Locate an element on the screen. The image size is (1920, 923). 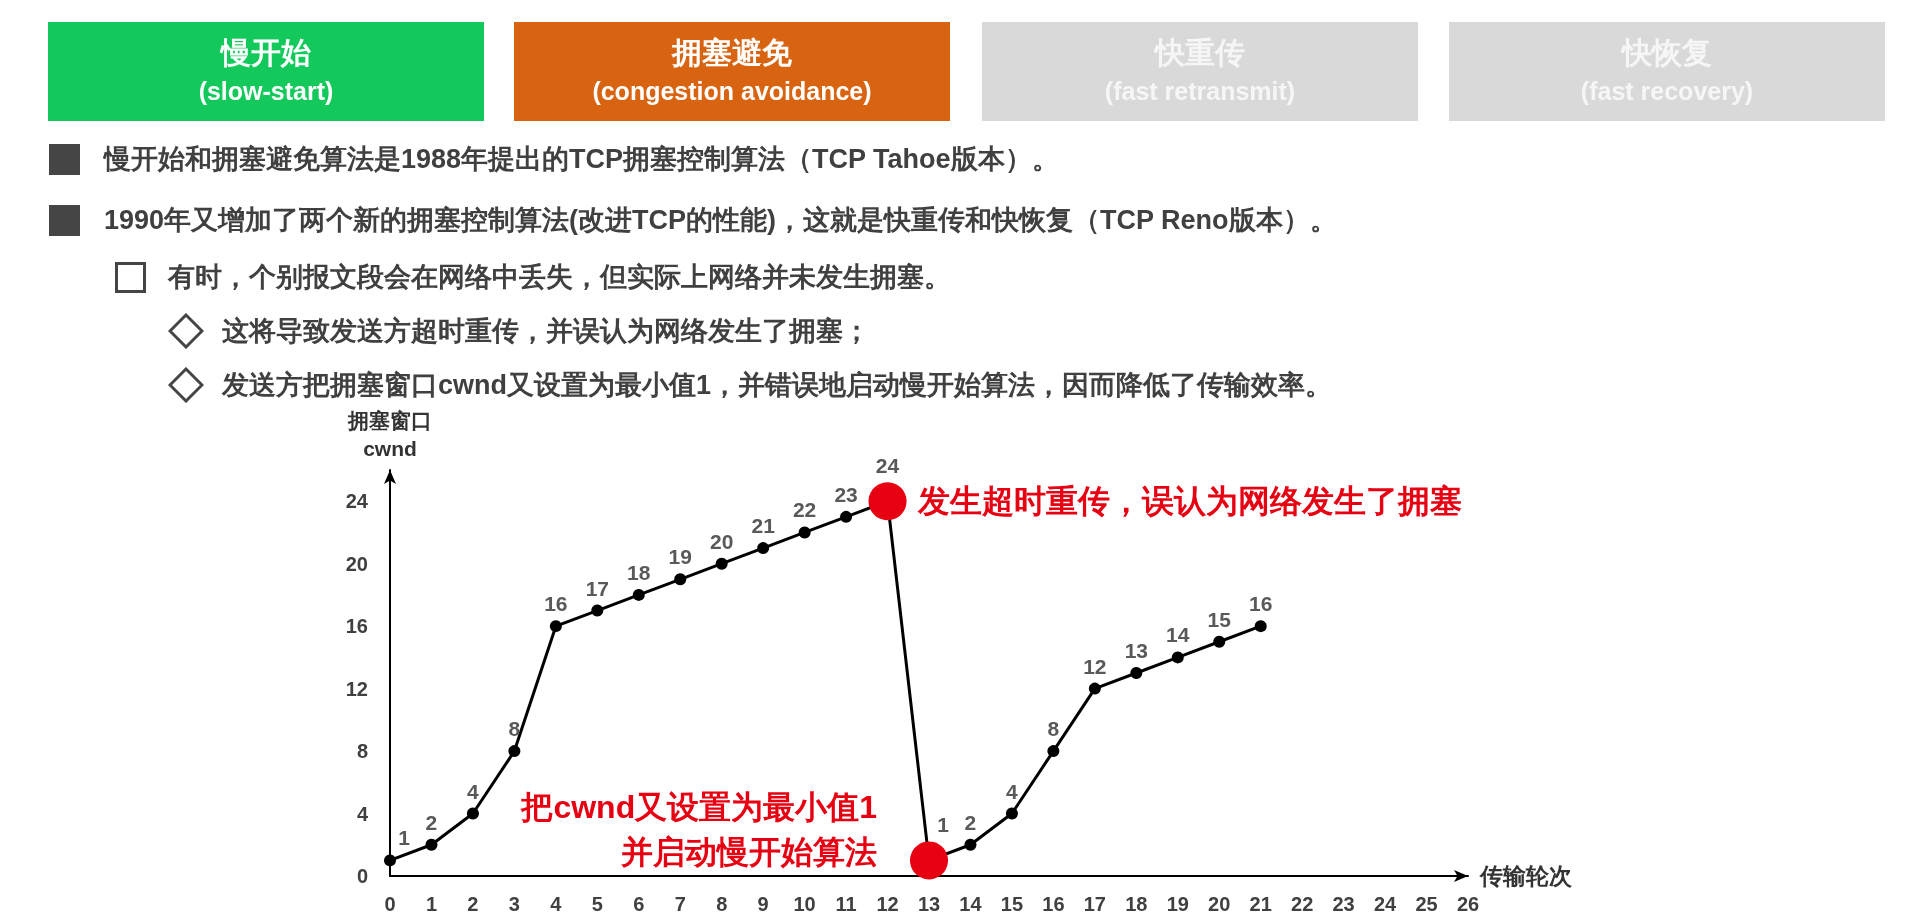
x-tick-label: 12 is located at coordinates (887, 904).